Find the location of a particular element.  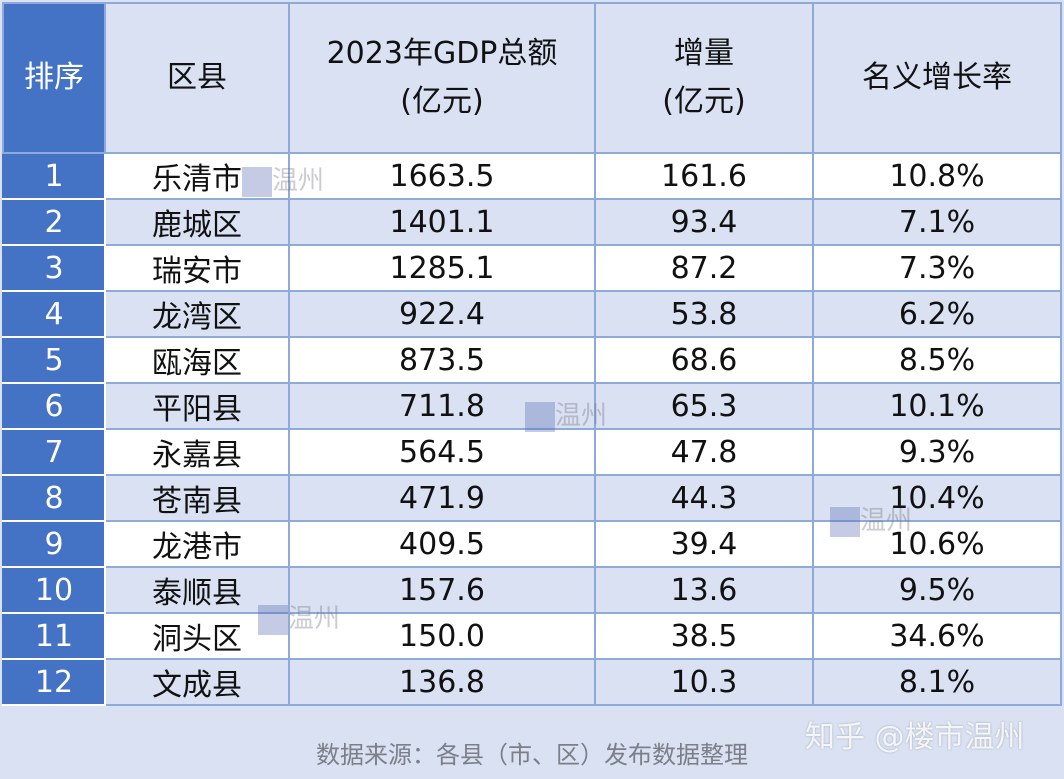

table-row: 12 文成县 136.8 10.3 8.1% is located at coordinates (532, 682).